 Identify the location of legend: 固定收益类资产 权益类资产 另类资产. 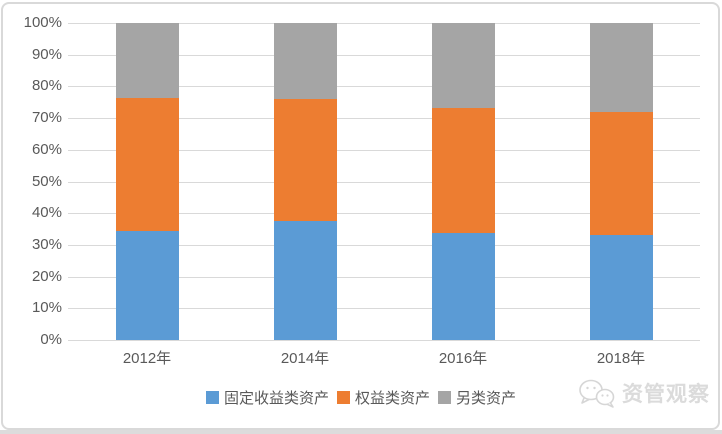
(361, 397).